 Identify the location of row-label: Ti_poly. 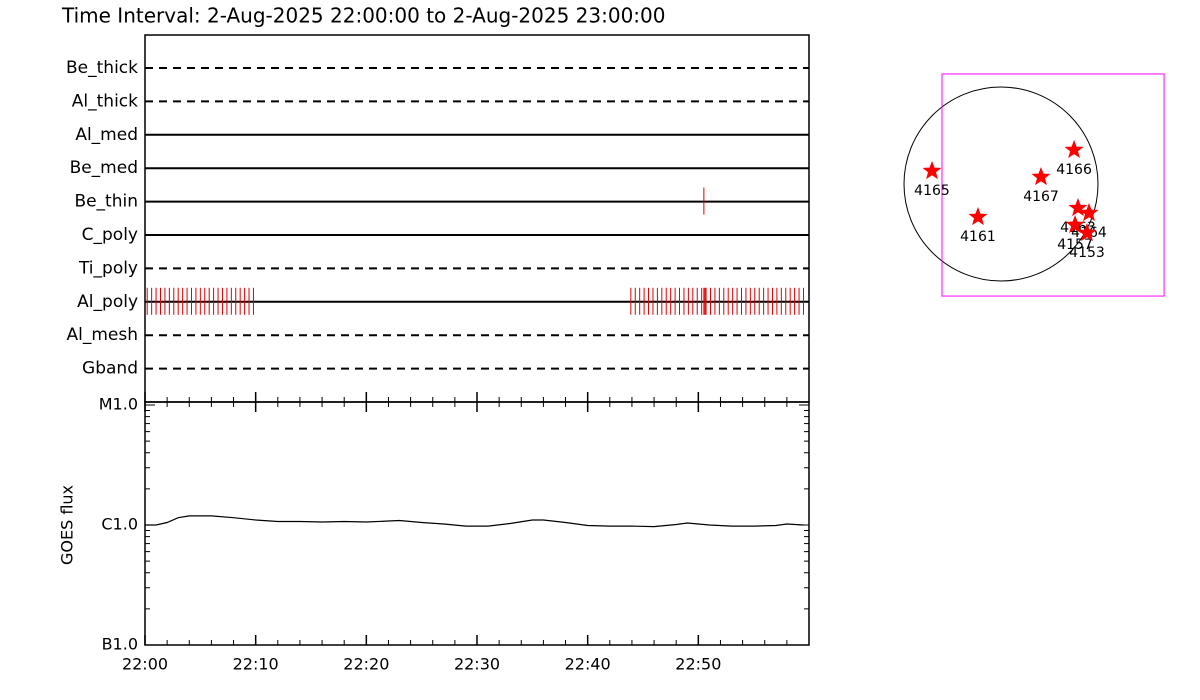
(108, 268).